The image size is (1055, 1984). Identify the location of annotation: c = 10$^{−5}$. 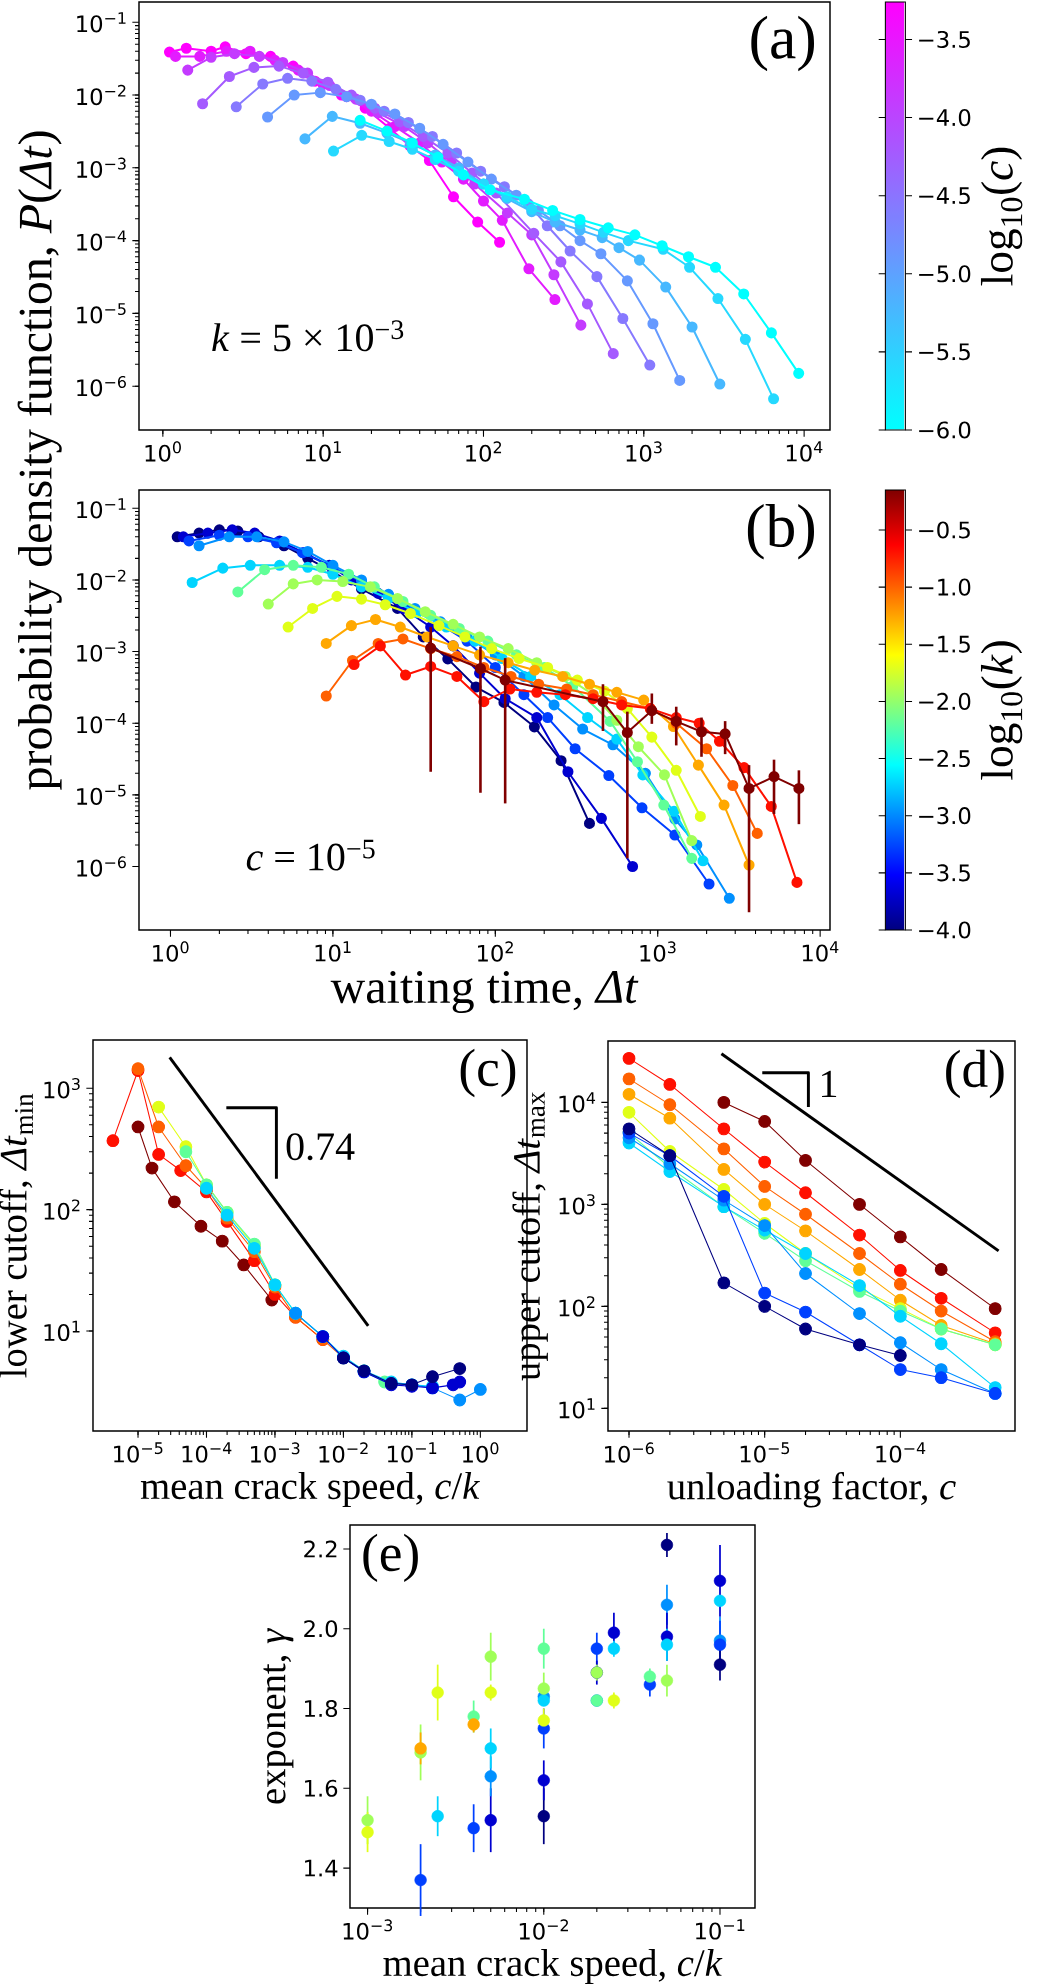
(310, 855).